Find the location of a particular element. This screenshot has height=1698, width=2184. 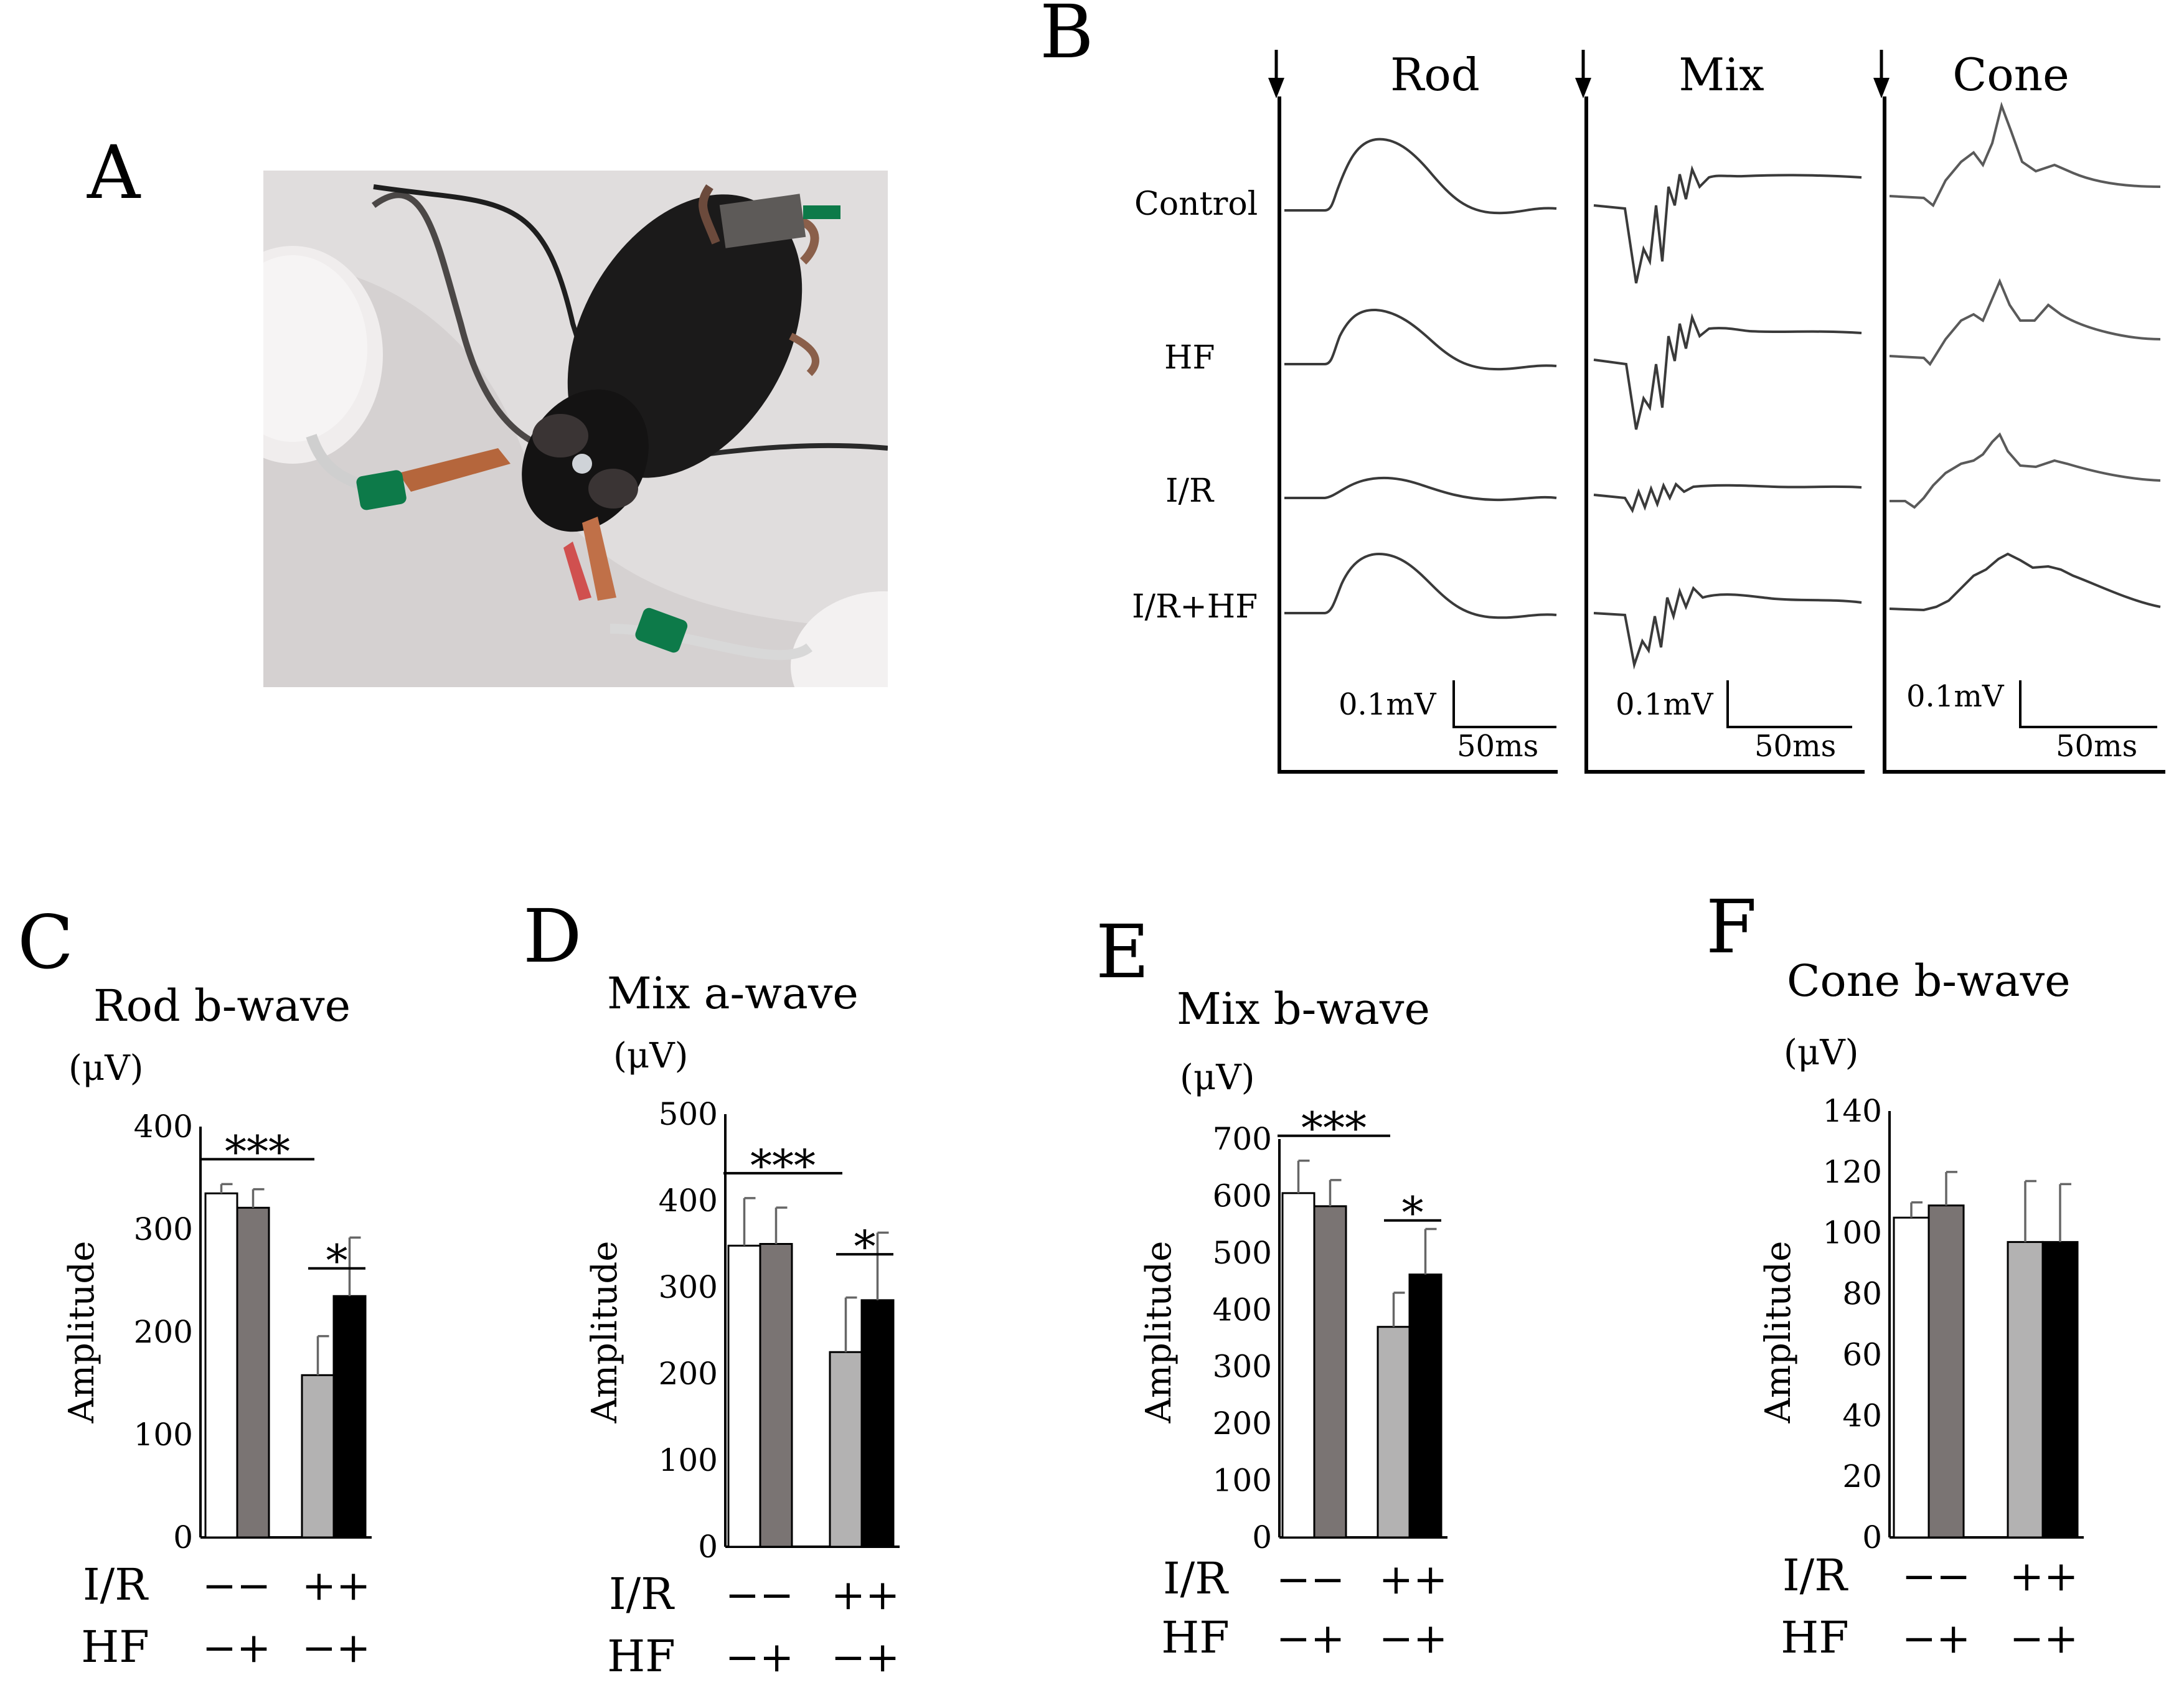

panel-letter-a: A is located at coordinates (114, 172).